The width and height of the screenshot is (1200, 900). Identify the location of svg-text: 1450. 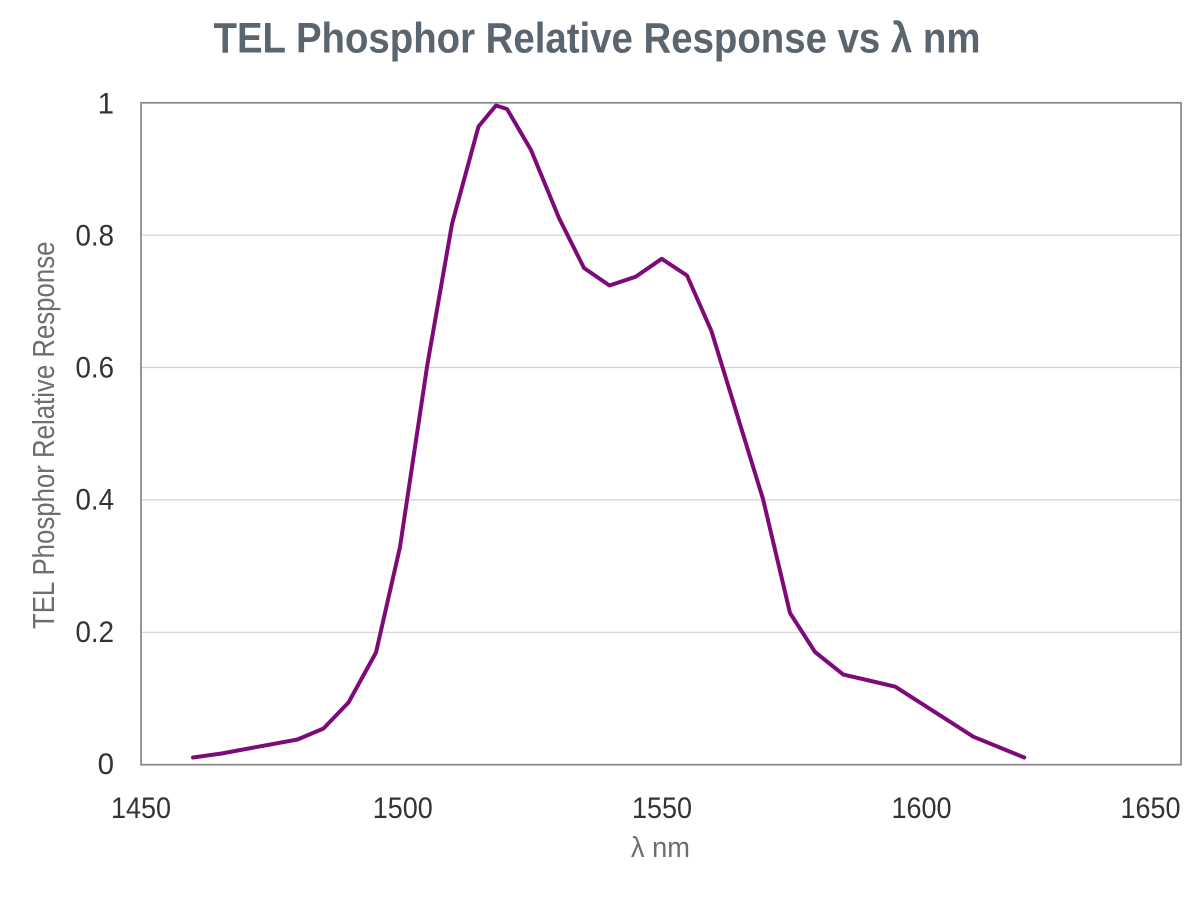
(141, 808).